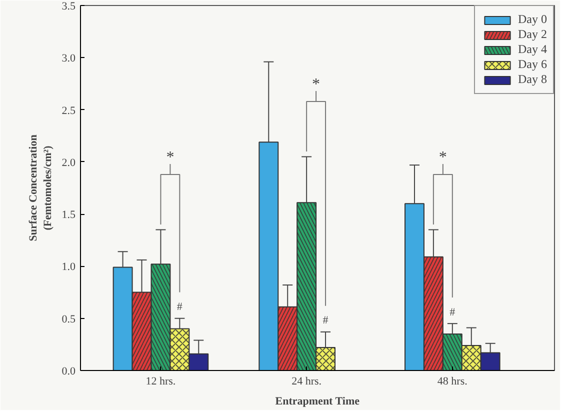  Describe the element at coordinates (452, 382) in the screenshot. I see `x-tick-label: 48 hrs.` at that location.